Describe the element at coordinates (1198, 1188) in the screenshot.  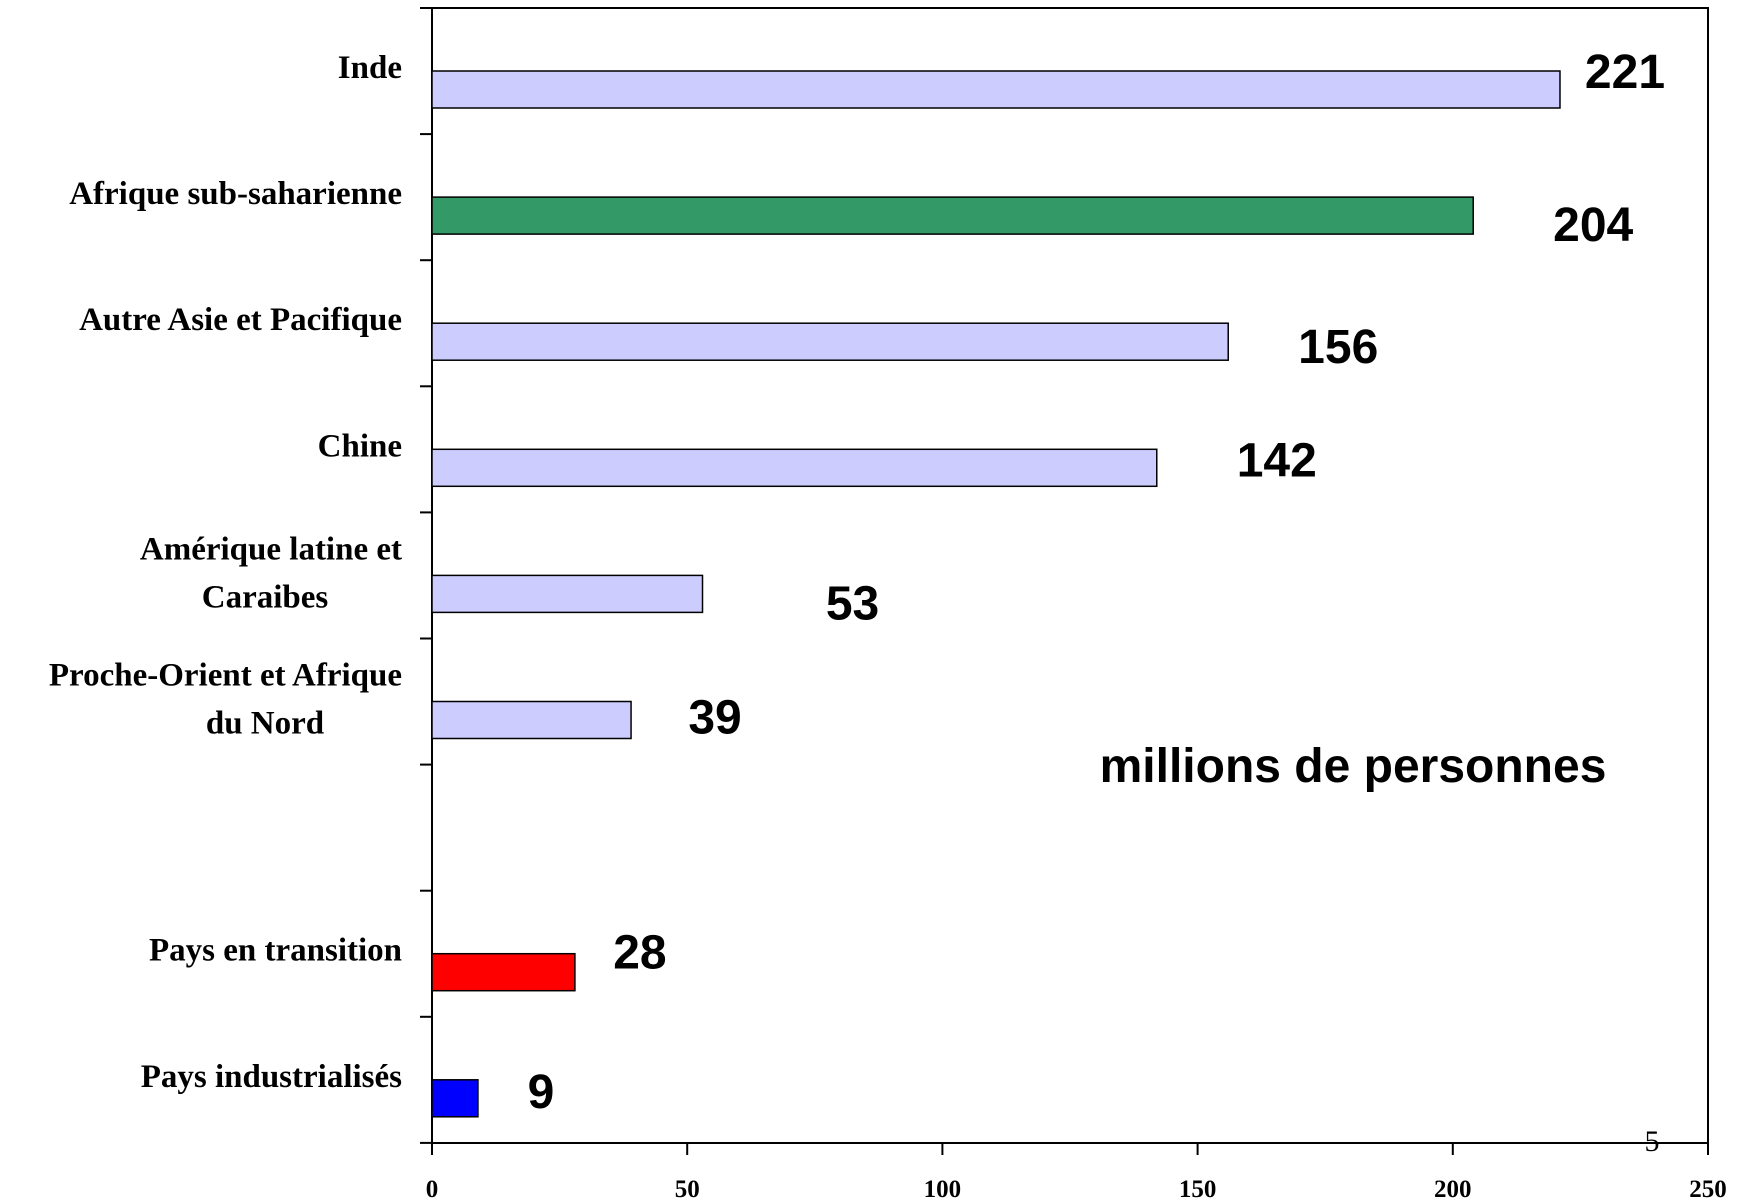
I see `x-tick-label: 150` at that location.